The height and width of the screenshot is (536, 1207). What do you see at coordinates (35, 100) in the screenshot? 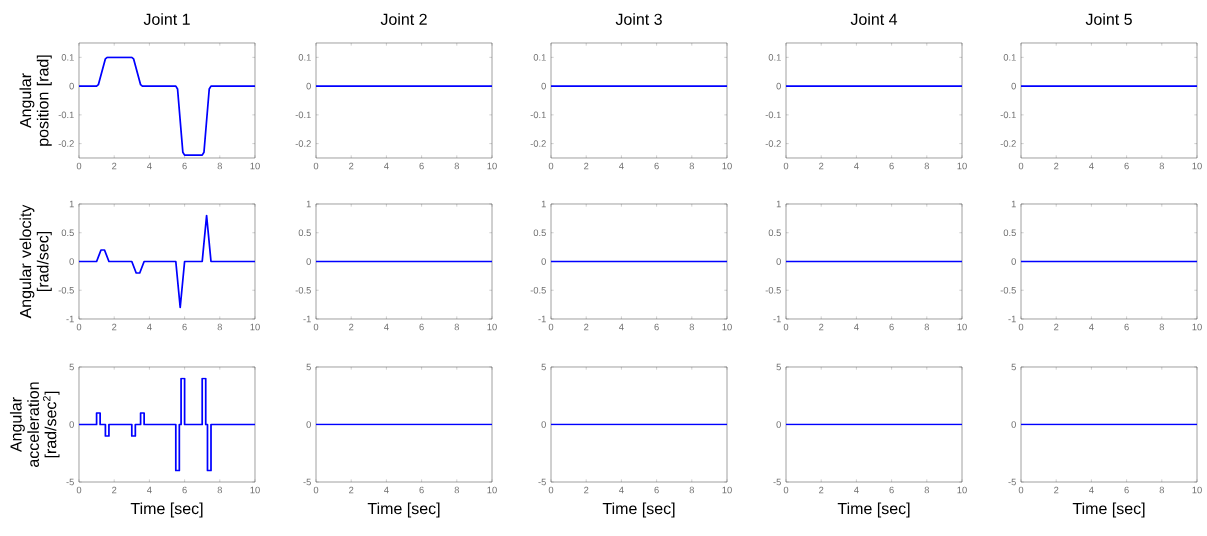
I see `y-axis-title: Angular position [rad]` at bounding box center [35, 100].